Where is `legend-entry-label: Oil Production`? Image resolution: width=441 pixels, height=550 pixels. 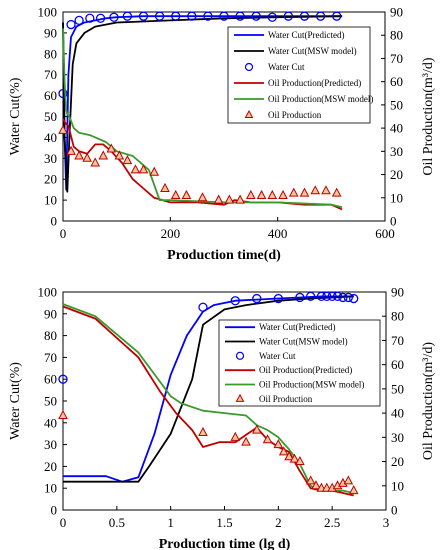 legend-entry-label: Oil Production is located at coordinates (286, 399).